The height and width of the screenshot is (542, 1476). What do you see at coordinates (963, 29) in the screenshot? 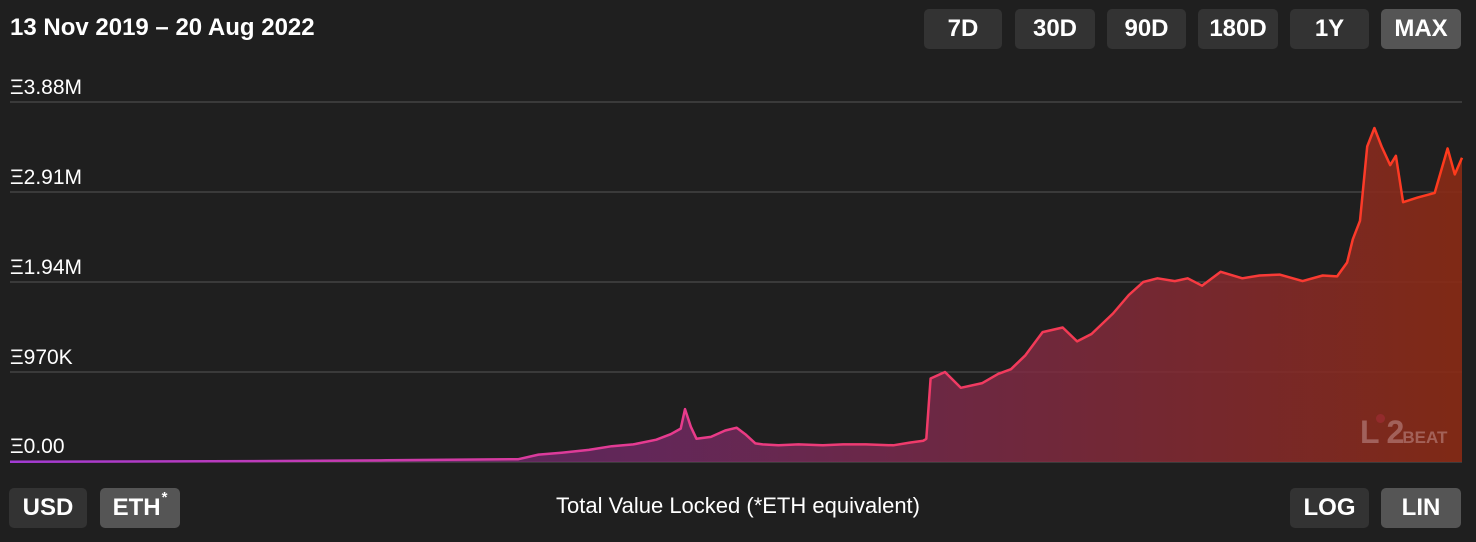
I see `range-button-7d: 7D` at bounding box center [963, 29].